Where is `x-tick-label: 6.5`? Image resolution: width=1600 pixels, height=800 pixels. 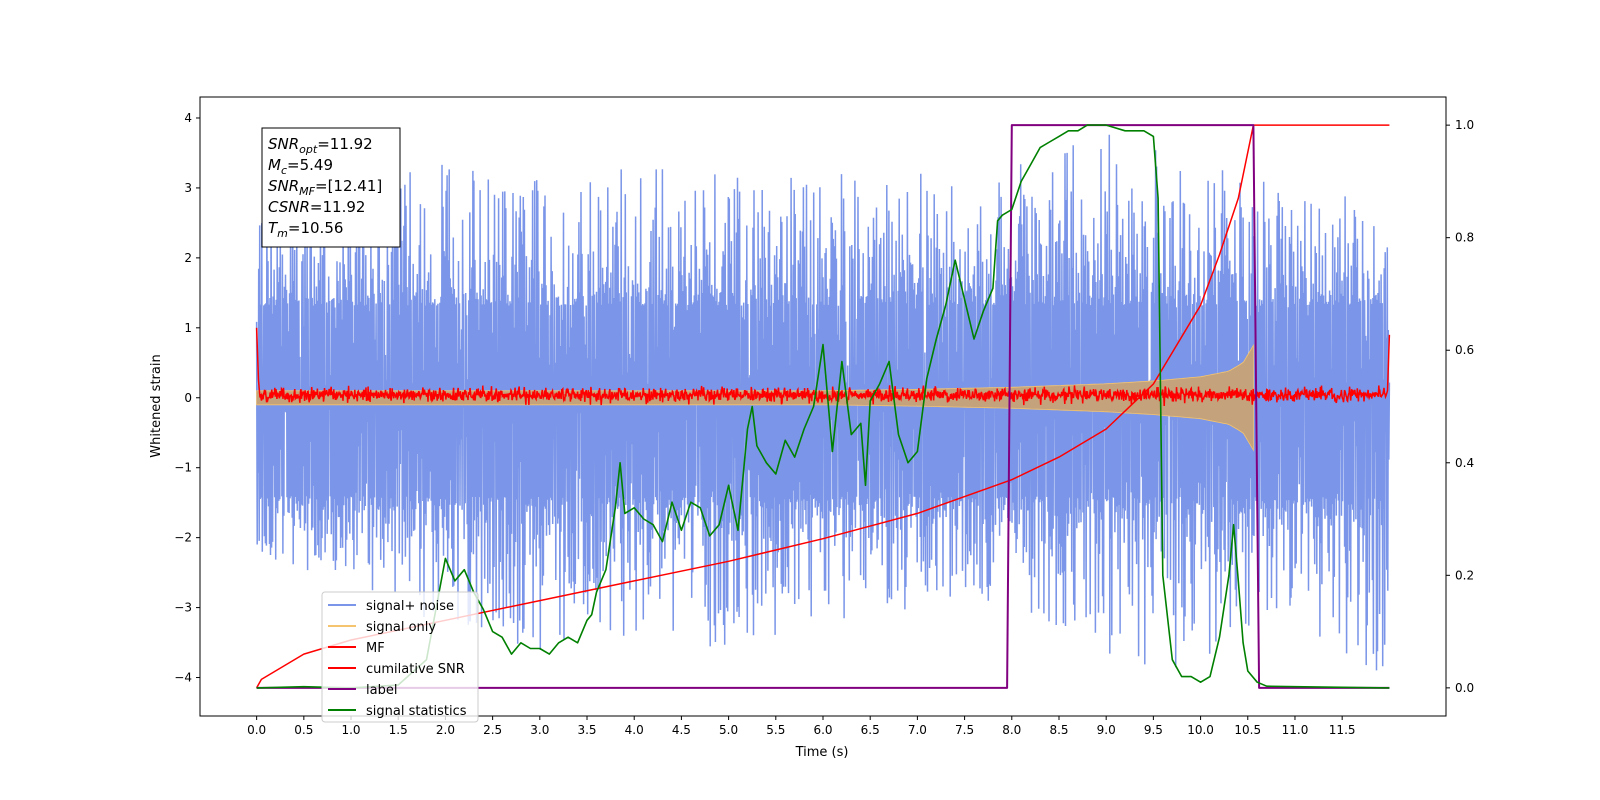
x-tick-label: 6.5 is located at coordinates (870, 730).